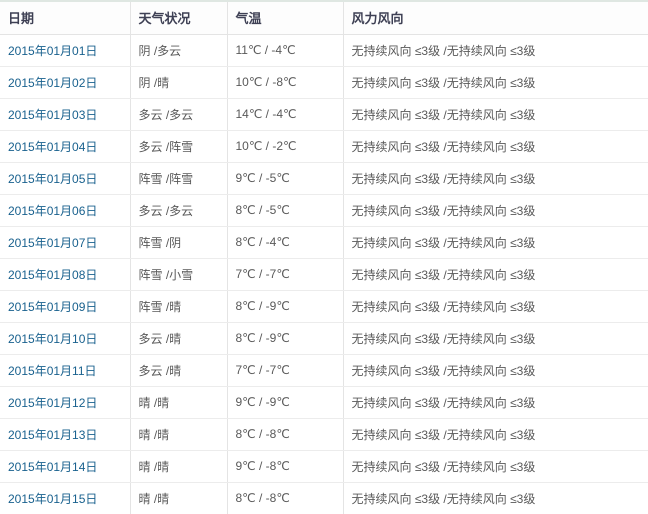  What do you see at coordinates (53, 82) in the screenshot?
I see `date-link: 2015年01月02日` at bounding box center [53, 82].